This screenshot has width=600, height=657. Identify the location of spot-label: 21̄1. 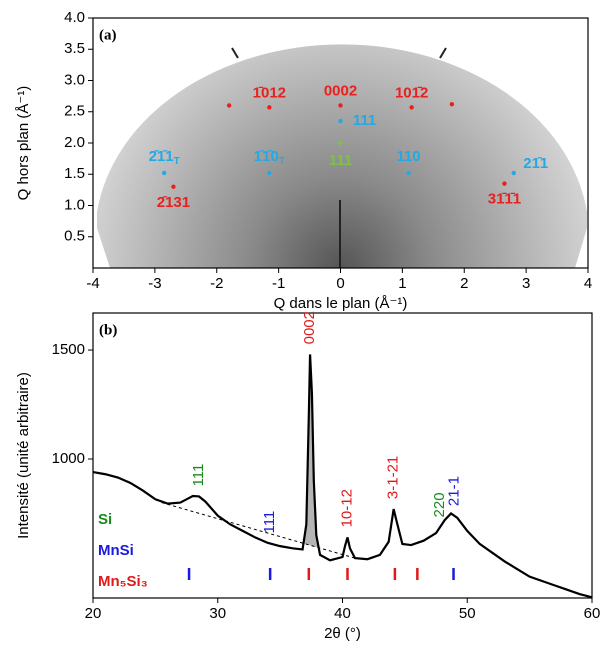
(535, 163).